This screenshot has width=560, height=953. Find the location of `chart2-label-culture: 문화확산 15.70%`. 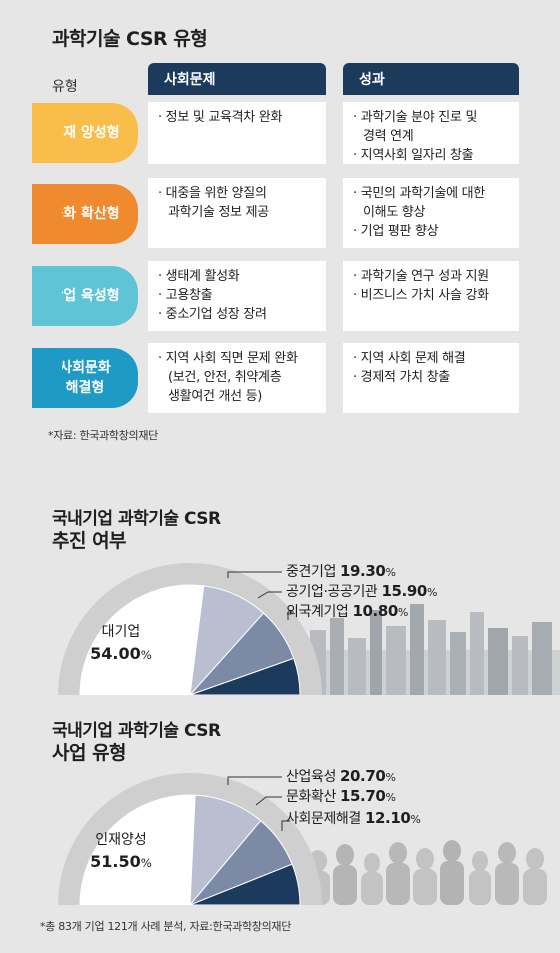

chart2-label-culture: 문화확산 15.70% is located at coordinates (341, 796).